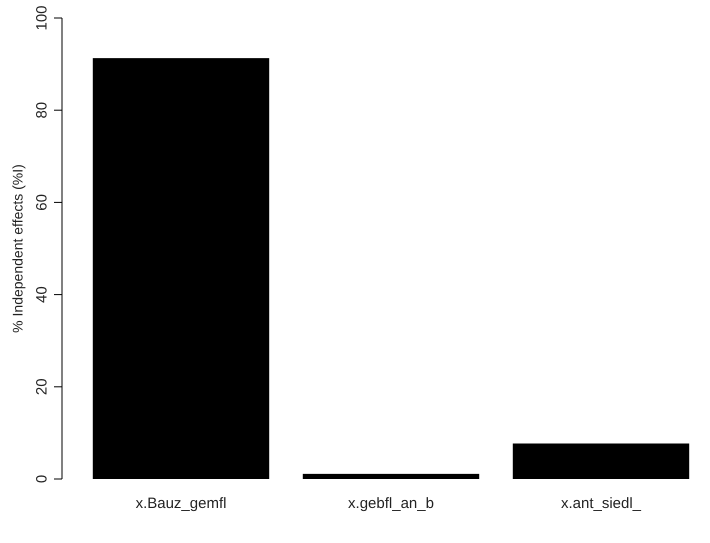 This screenshot has height=543, width=710. What do you see at coordinates (391, 503) in the screenshot?
I see `x-tick-label: x.gebfl_an_b` at bounding box center [391, 503].